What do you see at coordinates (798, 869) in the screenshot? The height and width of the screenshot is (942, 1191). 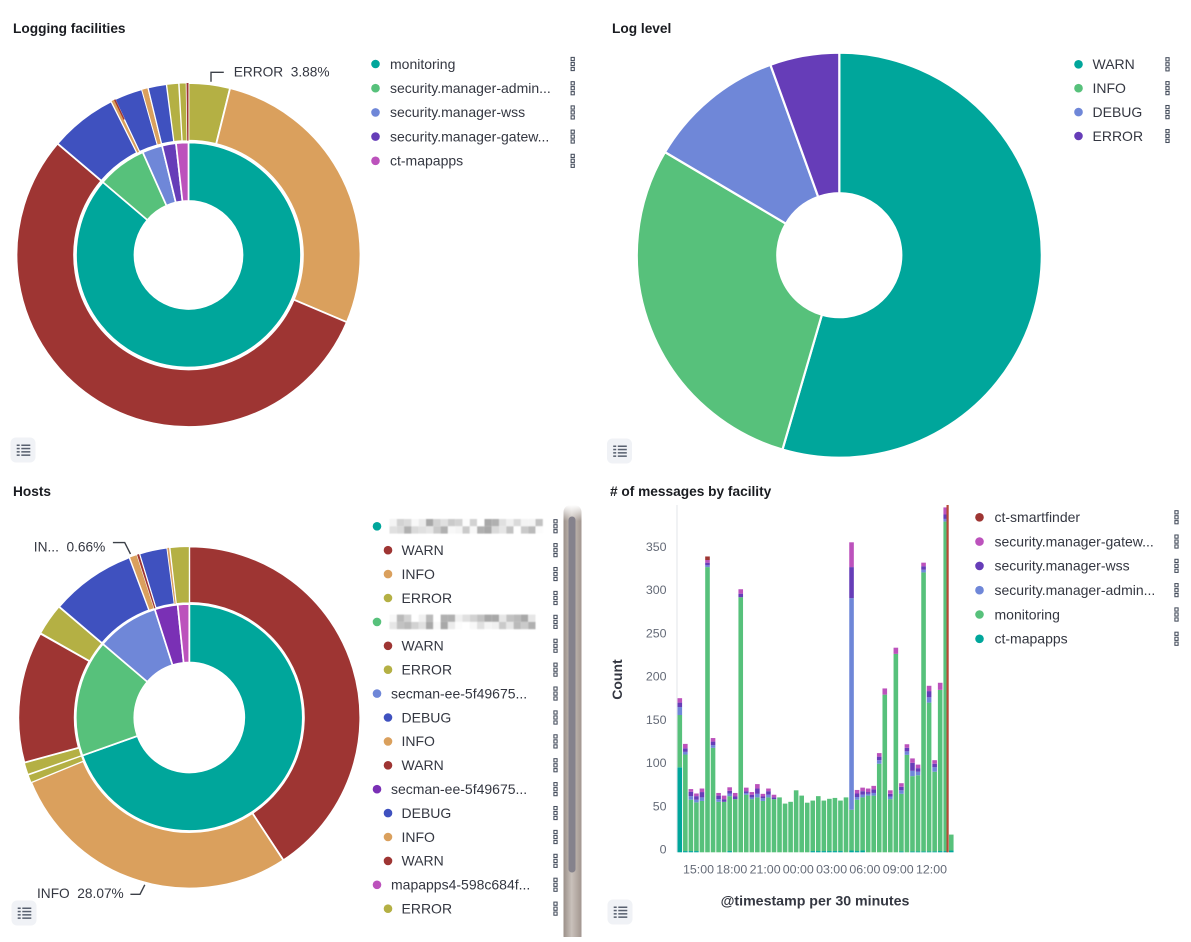 I see `svg-text: 00:00` at bounding box center [798, 869].